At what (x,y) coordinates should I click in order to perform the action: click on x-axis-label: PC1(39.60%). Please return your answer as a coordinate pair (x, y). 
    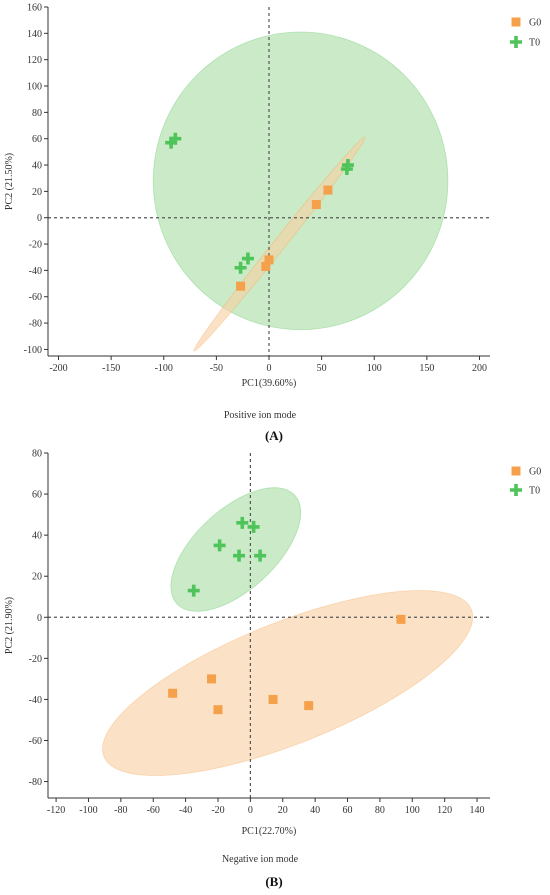
    Looking at the image, I should click on (269, 383).